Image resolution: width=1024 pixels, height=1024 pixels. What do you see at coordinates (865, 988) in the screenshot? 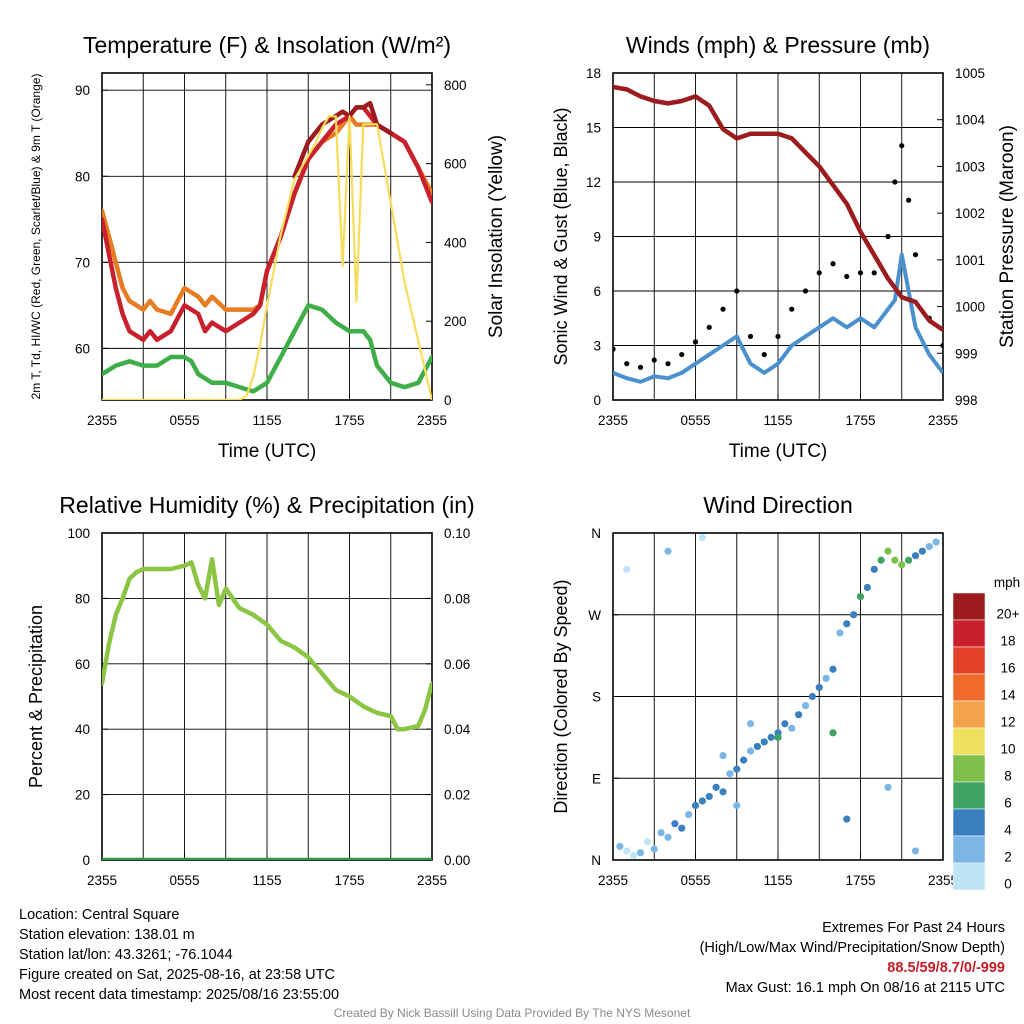
I see `max-gust-text: Max Gust: 16.1 mph On 08/16 at 2115 UTC` at bounding box center [865, 988].